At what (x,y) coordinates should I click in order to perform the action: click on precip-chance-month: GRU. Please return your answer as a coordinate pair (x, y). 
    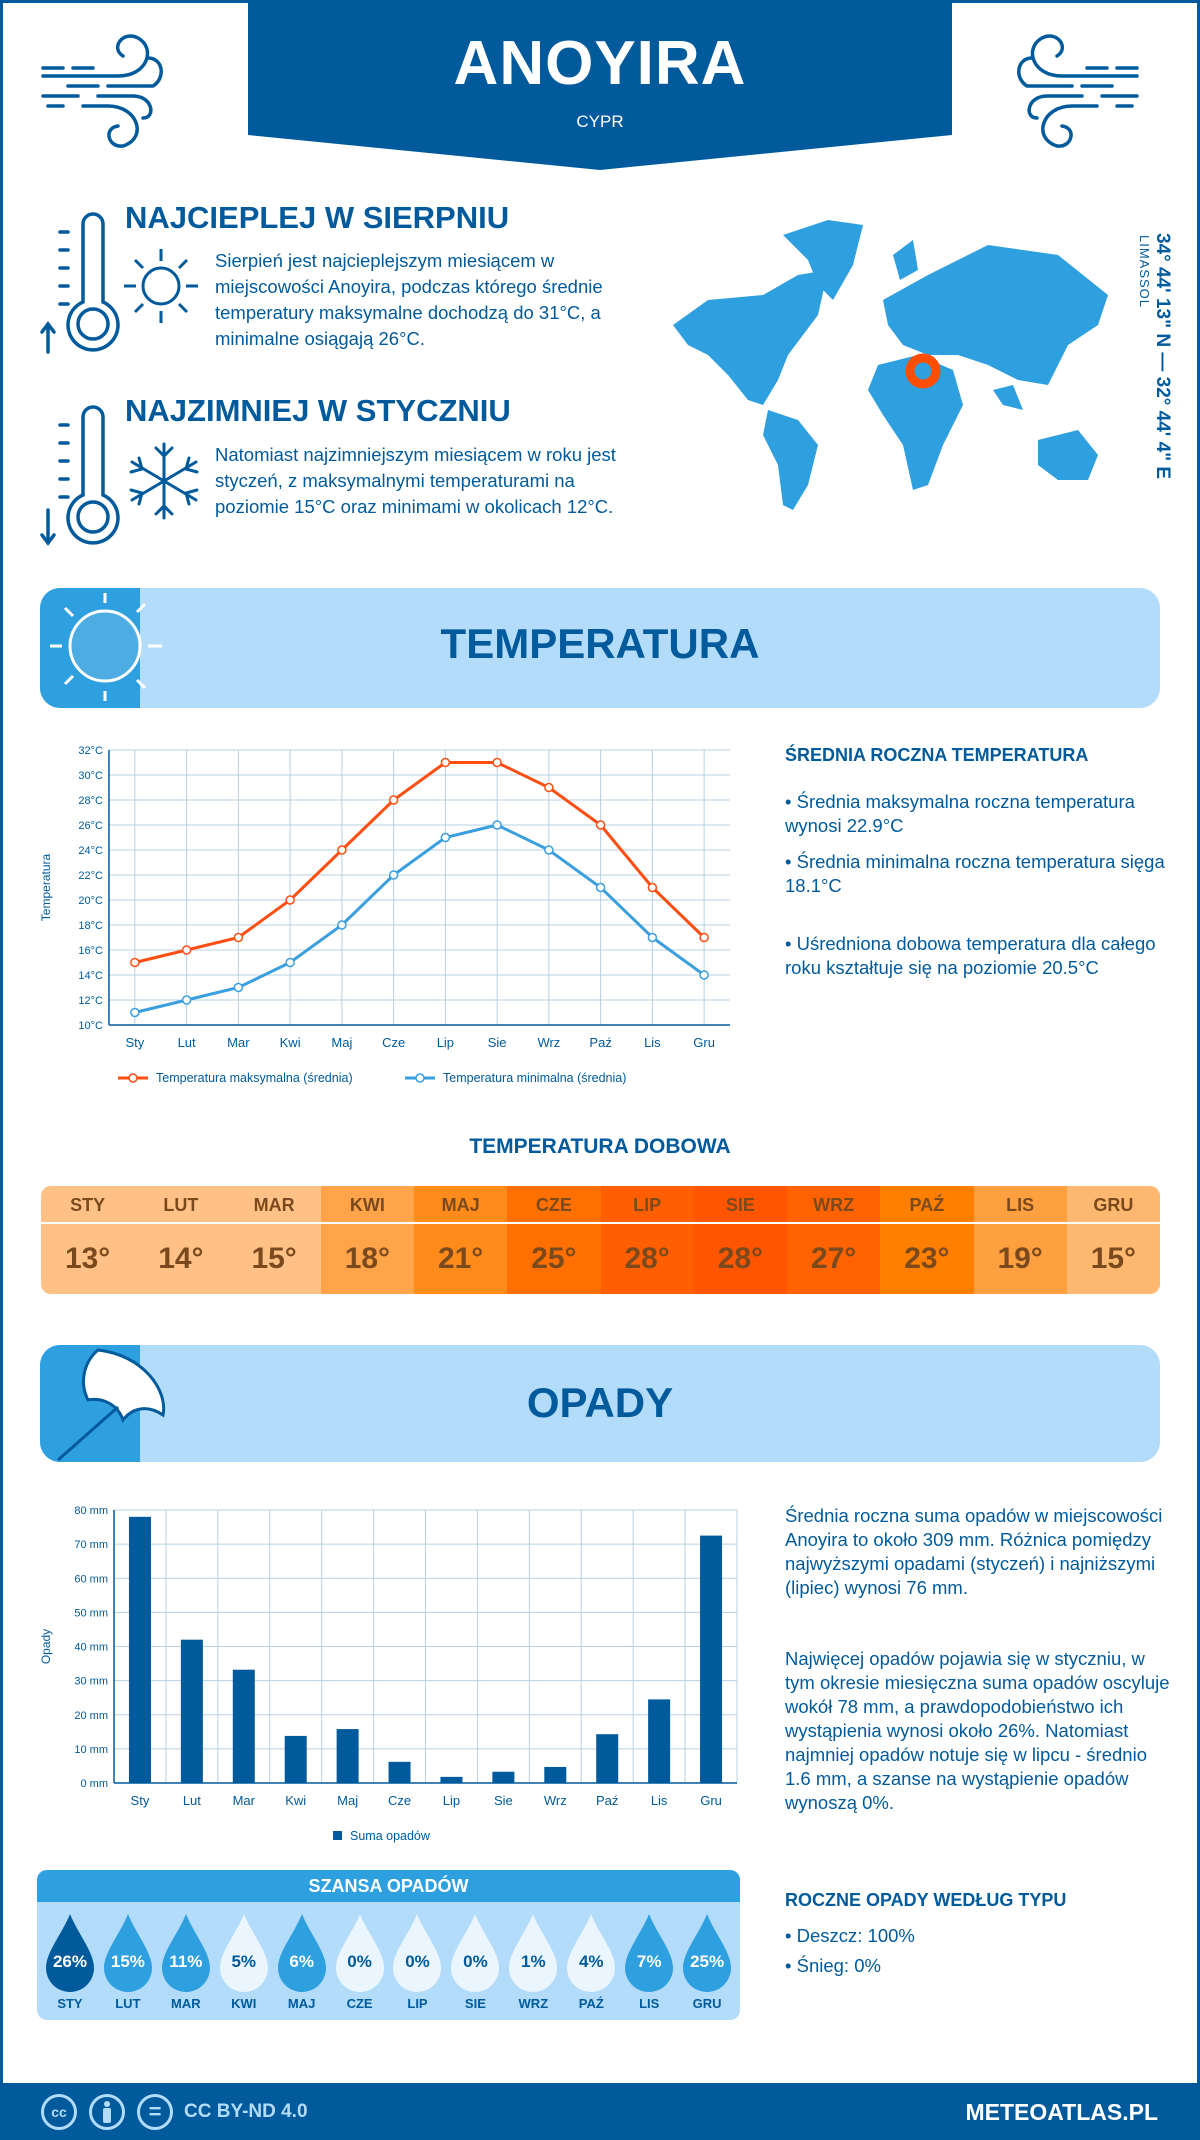
    Looking at the image, I should click on (707, 2003).